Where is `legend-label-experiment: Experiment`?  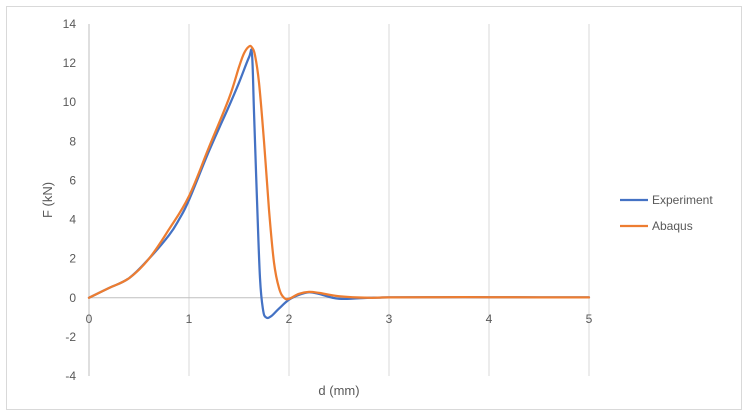
legend-label-experiment: Experiment is located at coordinates (682, 200).